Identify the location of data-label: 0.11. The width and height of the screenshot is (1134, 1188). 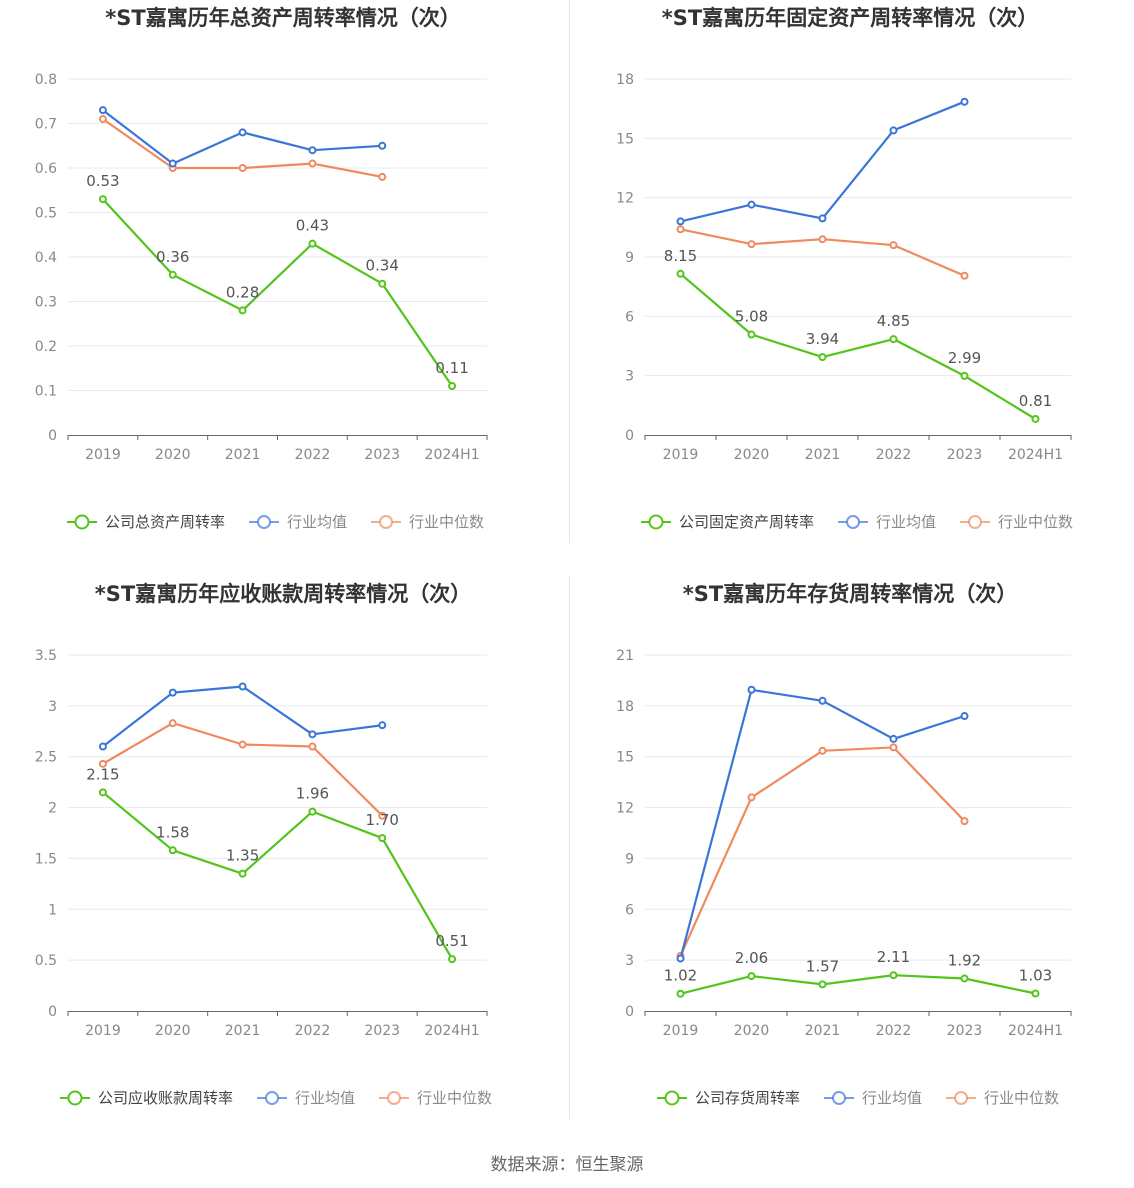
(451, 368).